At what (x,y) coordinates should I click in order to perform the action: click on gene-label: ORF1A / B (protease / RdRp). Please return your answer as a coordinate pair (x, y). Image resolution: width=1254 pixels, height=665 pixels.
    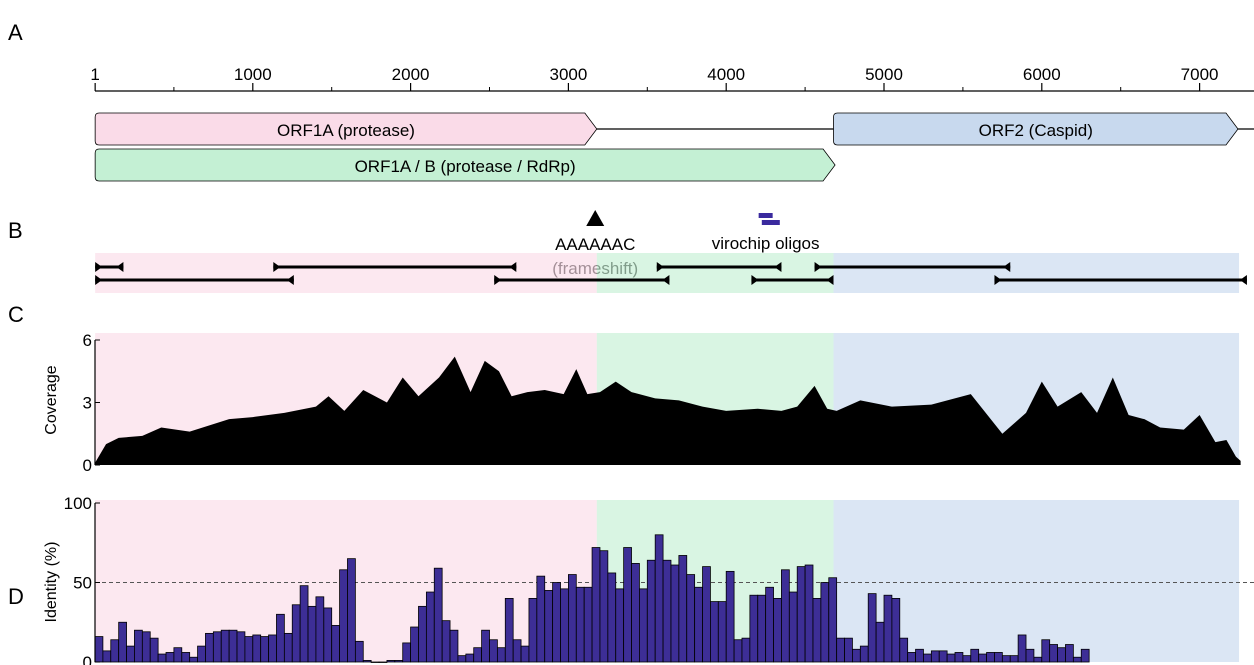
    Looking at the image, I should click on (465, 166).